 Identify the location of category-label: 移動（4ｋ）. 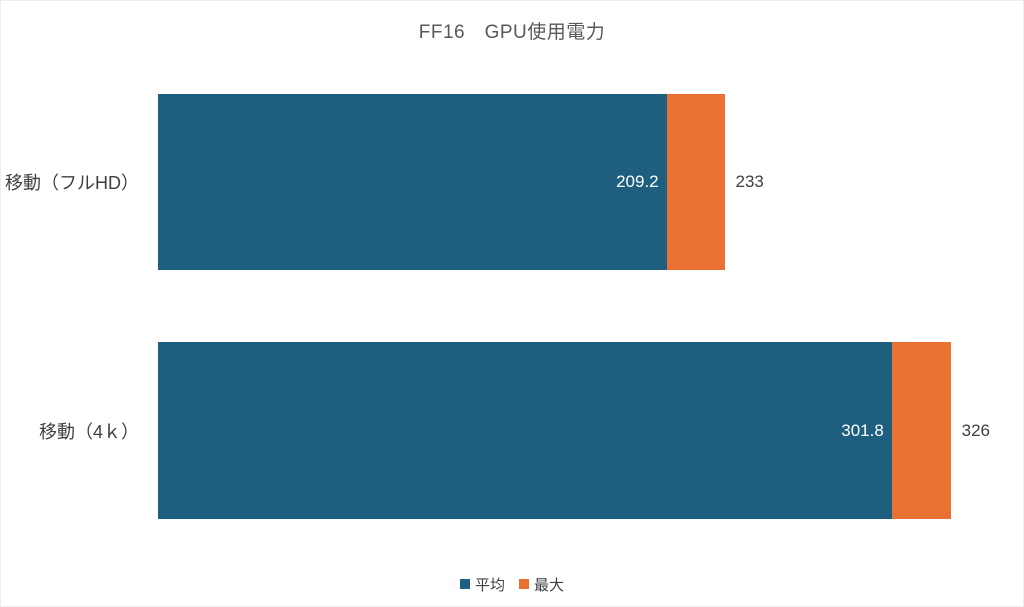
(88, 431).